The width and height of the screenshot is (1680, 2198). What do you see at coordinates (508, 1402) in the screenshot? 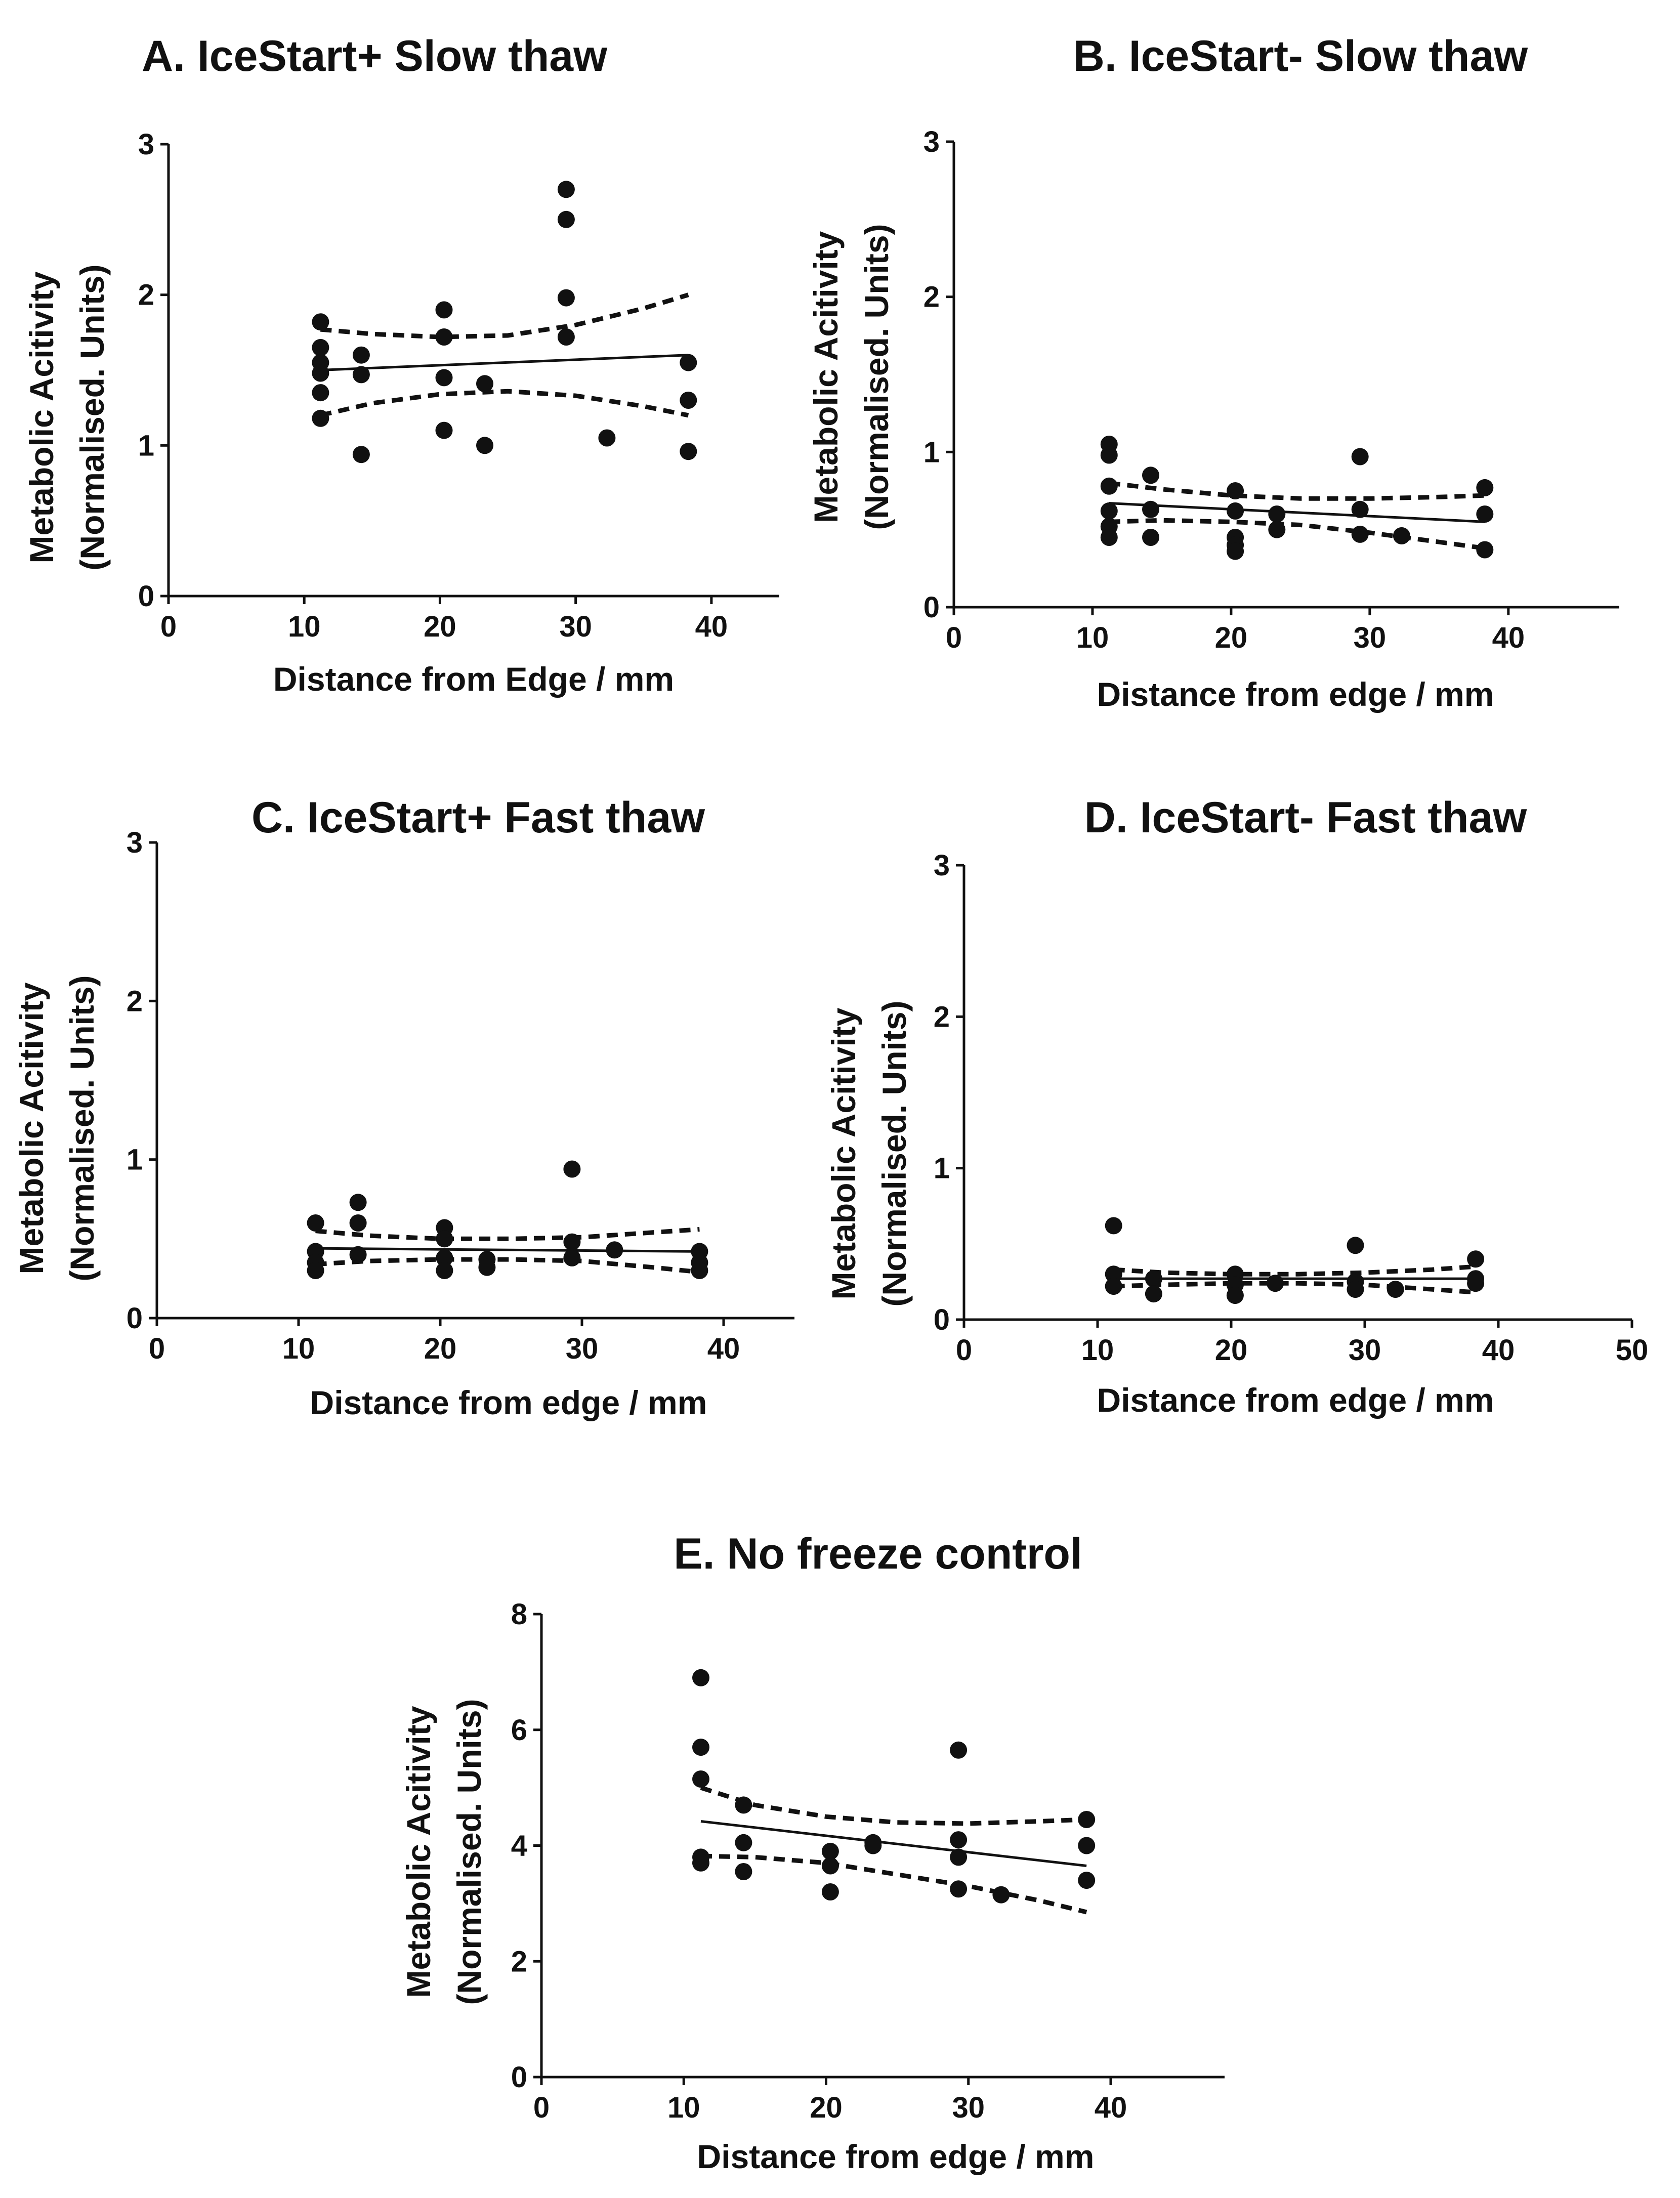
I see `panel-c-xlabel: Distance from edge / mm` at bounding box center [508, 1402].